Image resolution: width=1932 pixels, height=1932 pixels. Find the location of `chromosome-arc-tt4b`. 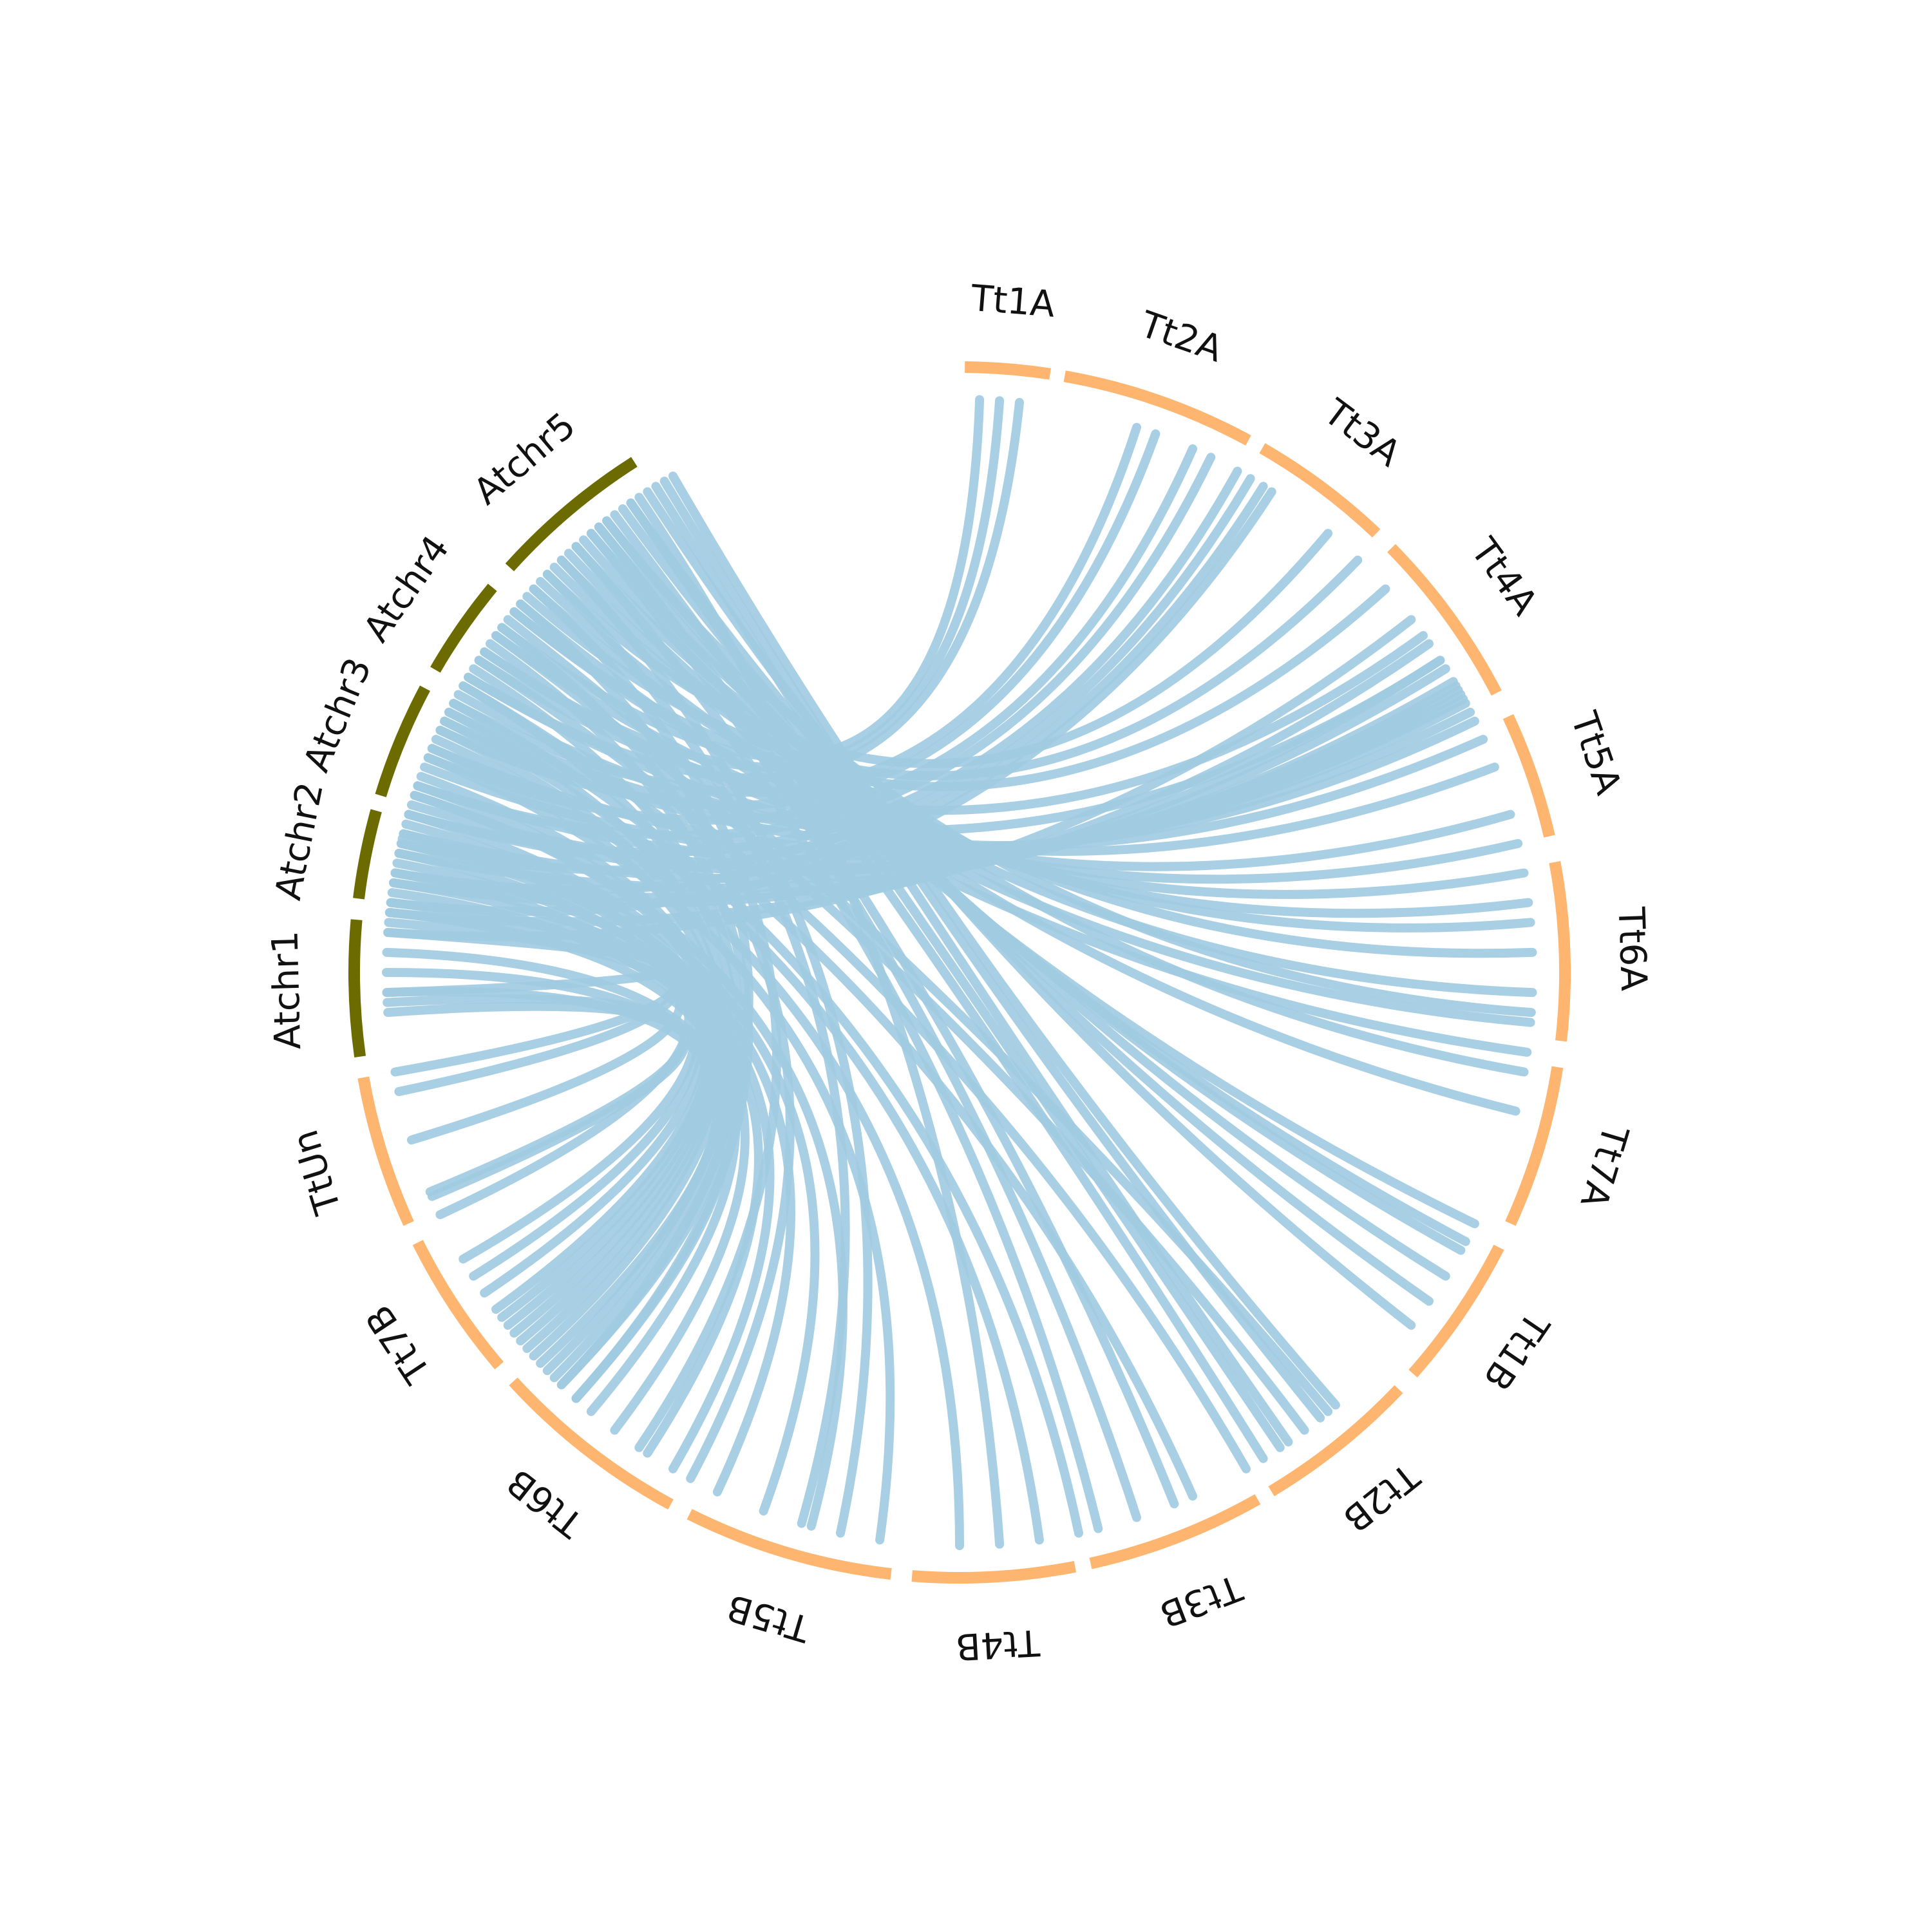

chromosome-arc-tt4b is located at coordinates (994, 1572).